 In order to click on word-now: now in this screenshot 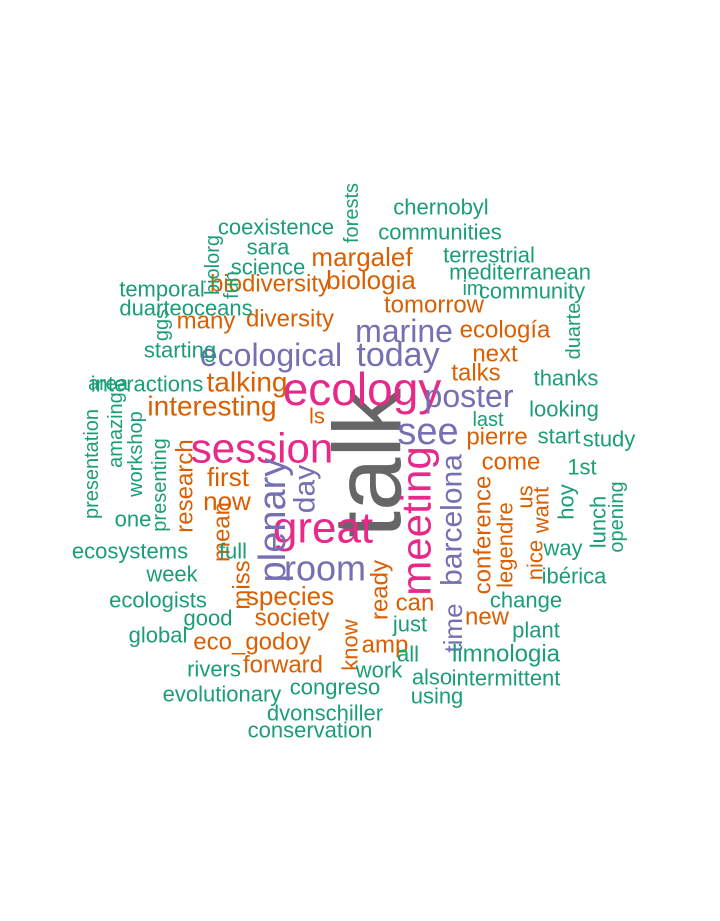, I will do `click(227, 501)`.